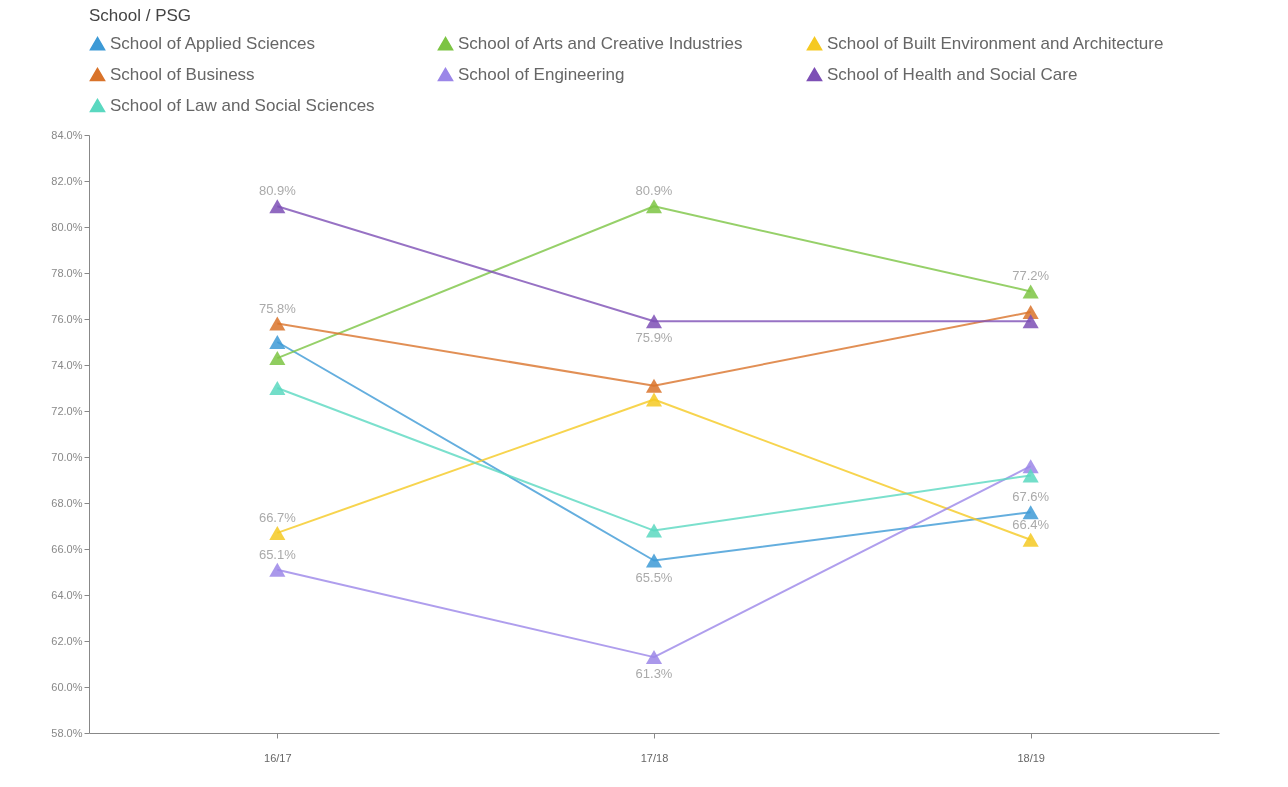  I want to click on data-label: 65.1%, so click(277, 554).